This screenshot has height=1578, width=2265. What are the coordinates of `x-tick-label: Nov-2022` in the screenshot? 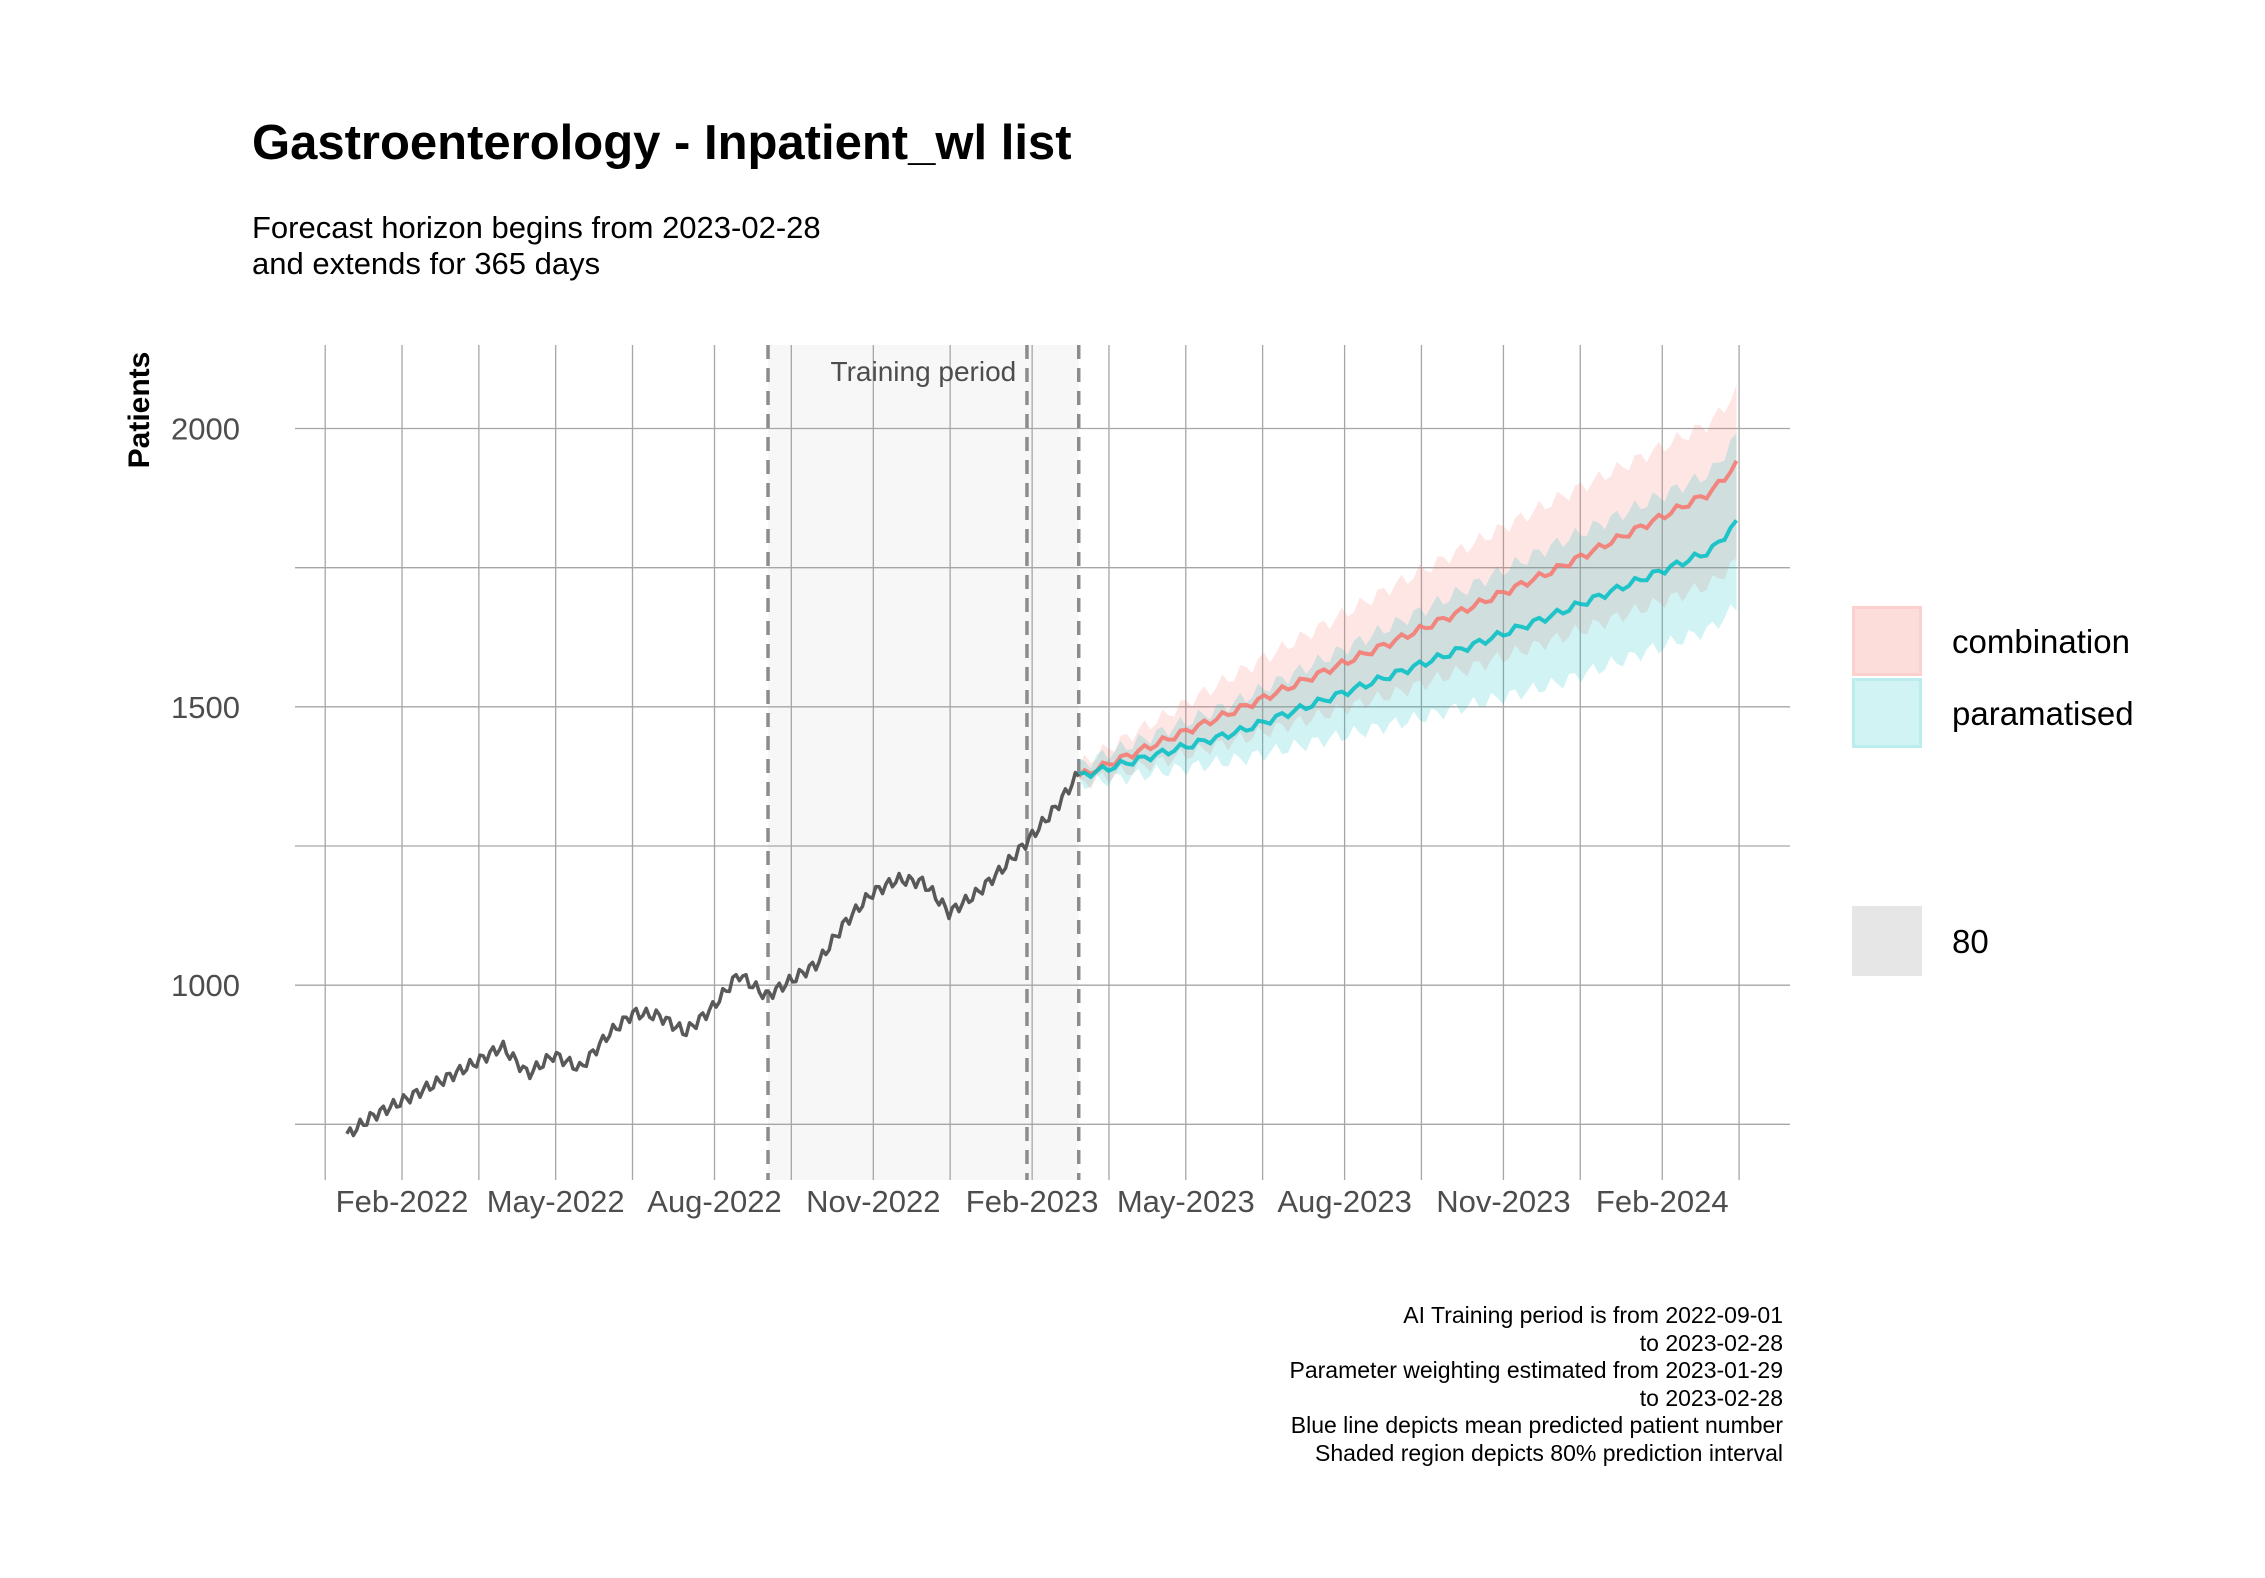 It's located at (873, 1201).